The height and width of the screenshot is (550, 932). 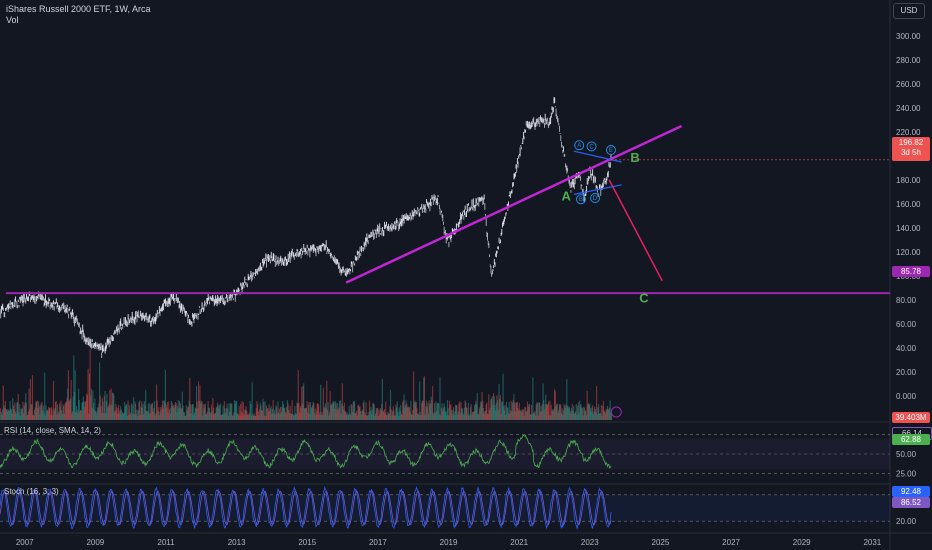 I want to click on volume-tag: 39.403M, so click(x=911, y=417).